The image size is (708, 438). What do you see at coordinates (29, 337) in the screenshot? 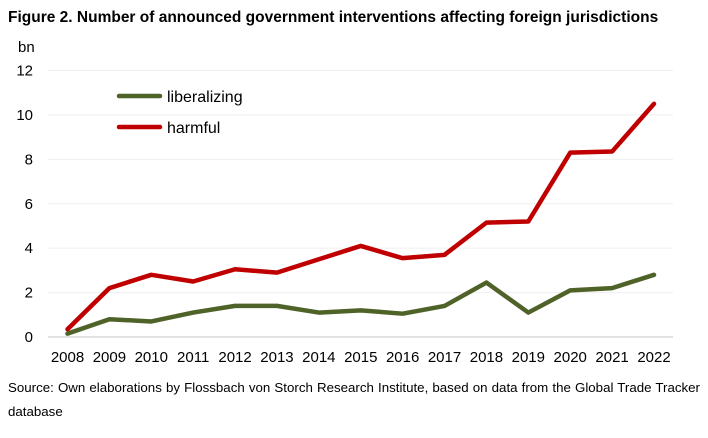
I see `y-tick-label: 0` at bounding box center [29, 337].